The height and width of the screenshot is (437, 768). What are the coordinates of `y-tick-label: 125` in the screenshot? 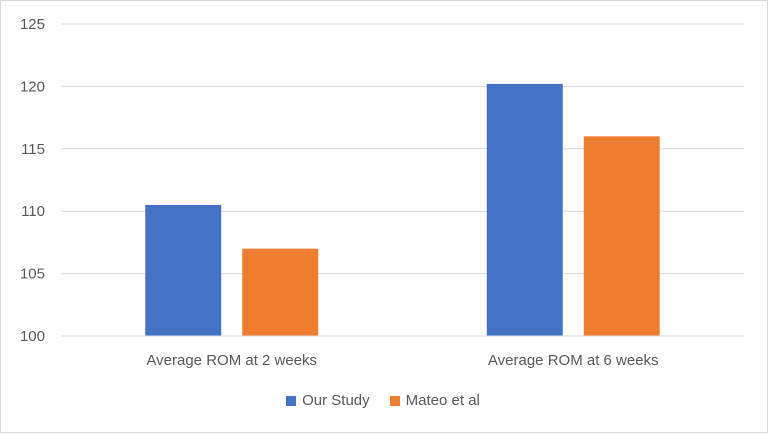 It's located at (32, 24).